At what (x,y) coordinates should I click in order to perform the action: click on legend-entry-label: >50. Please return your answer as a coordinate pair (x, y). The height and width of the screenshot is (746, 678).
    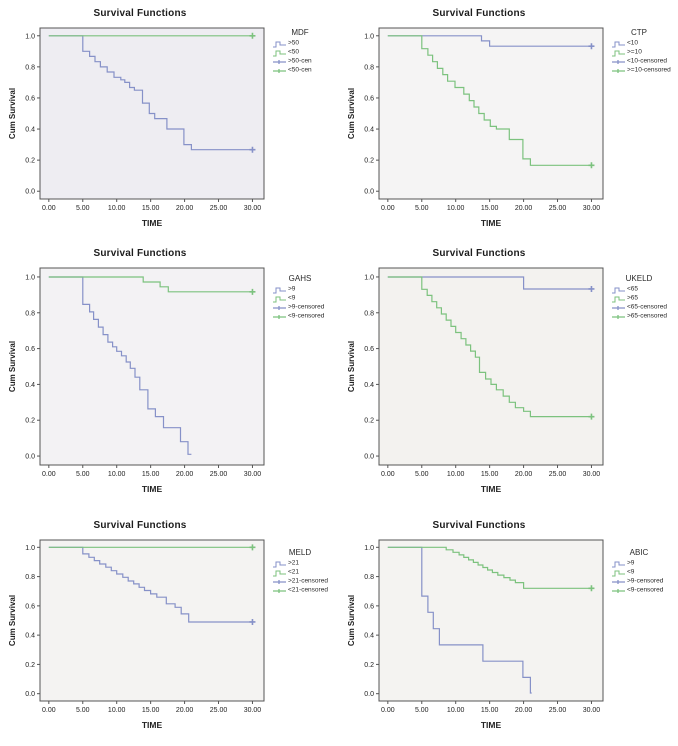
    Looking at the image, I should click on (294, 43).